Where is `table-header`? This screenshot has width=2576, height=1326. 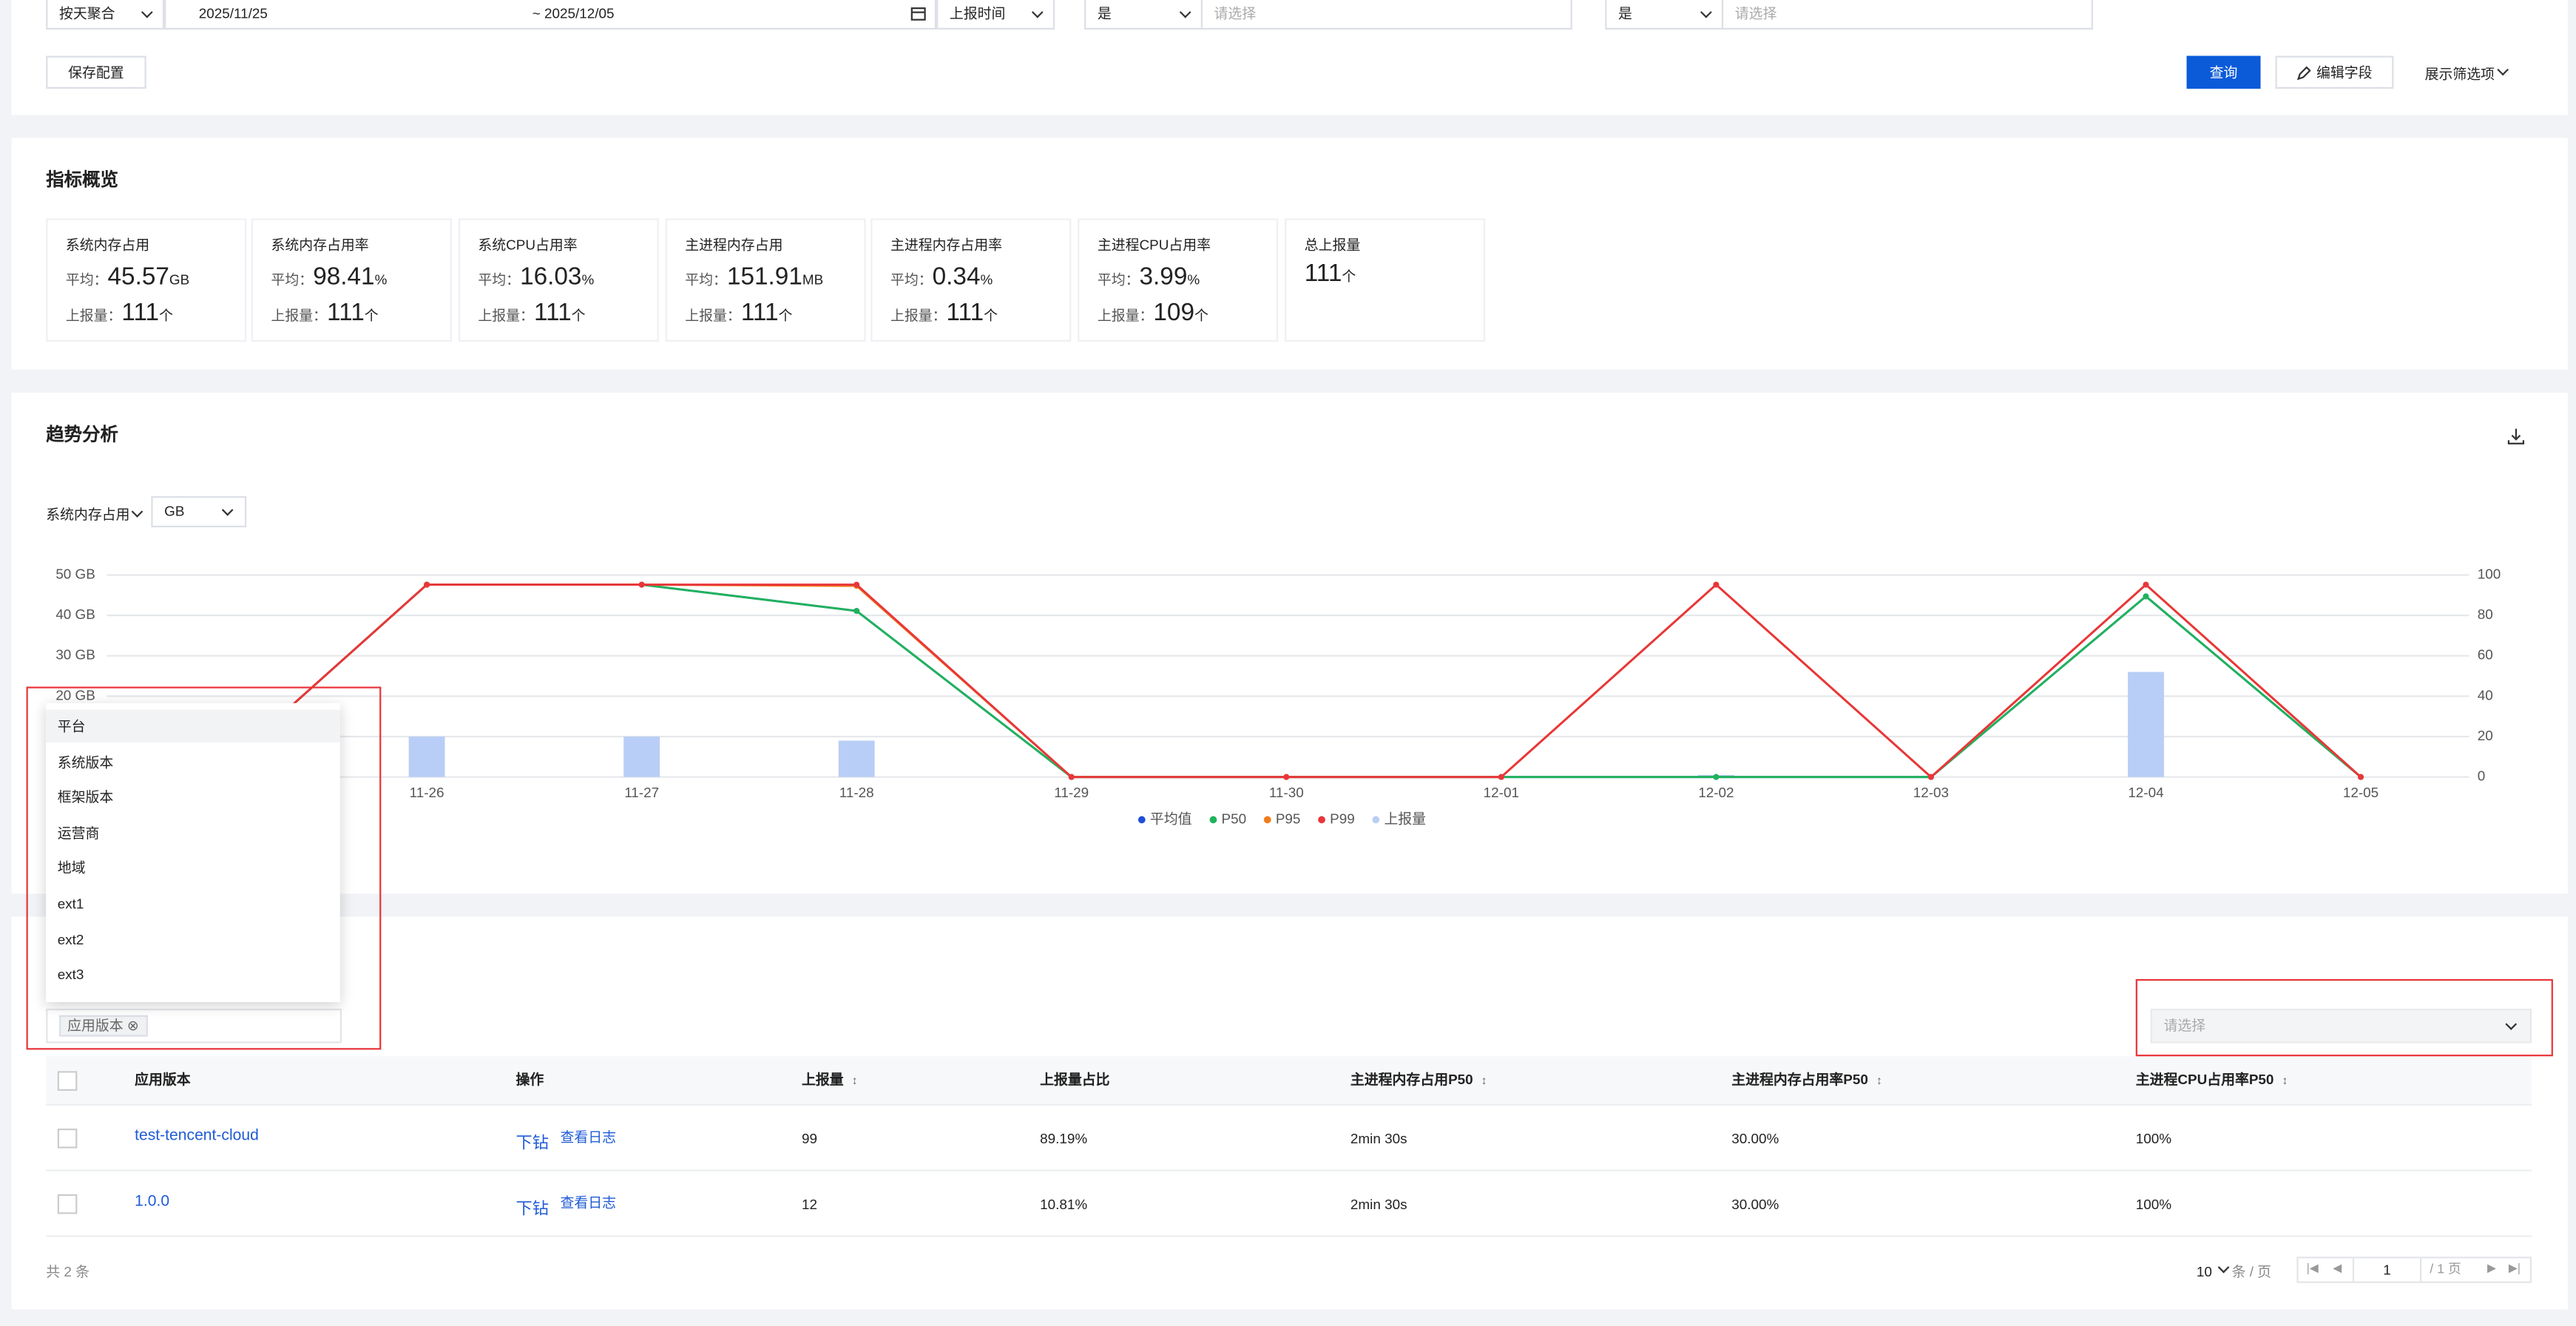 table-header is located at coordinates (1289, 1081).